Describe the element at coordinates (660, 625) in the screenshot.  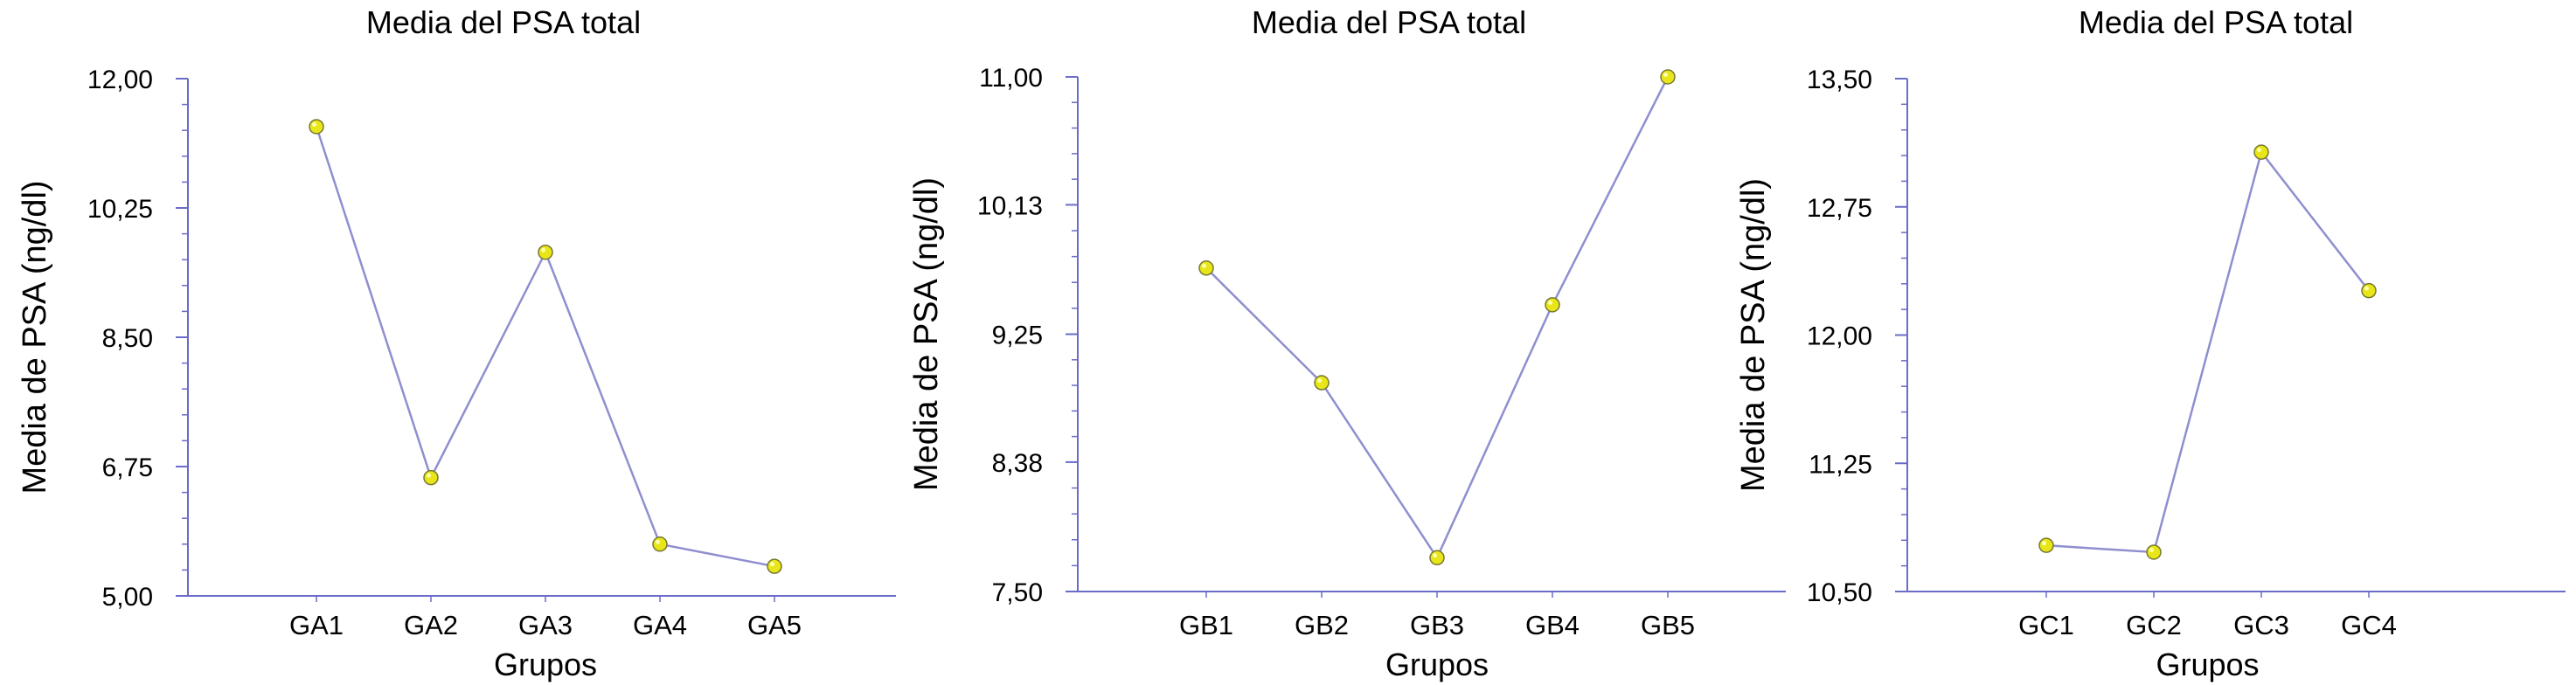
I see `x-tick-label: GA4` at that location.